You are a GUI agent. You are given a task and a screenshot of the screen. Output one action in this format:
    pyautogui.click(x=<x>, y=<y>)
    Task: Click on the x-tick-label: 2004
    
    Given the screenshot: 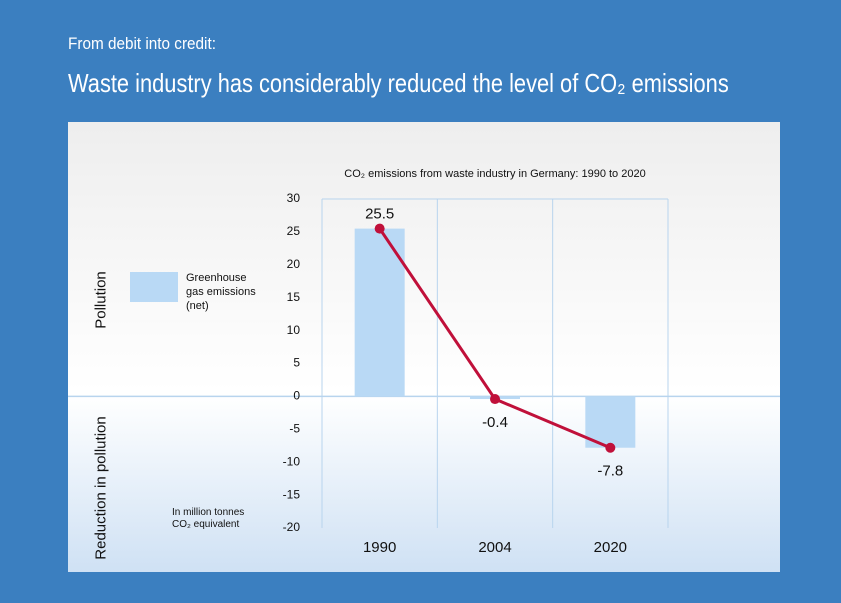 What is the action you would take?
    pyautogui.click(x=494, y=547)
    